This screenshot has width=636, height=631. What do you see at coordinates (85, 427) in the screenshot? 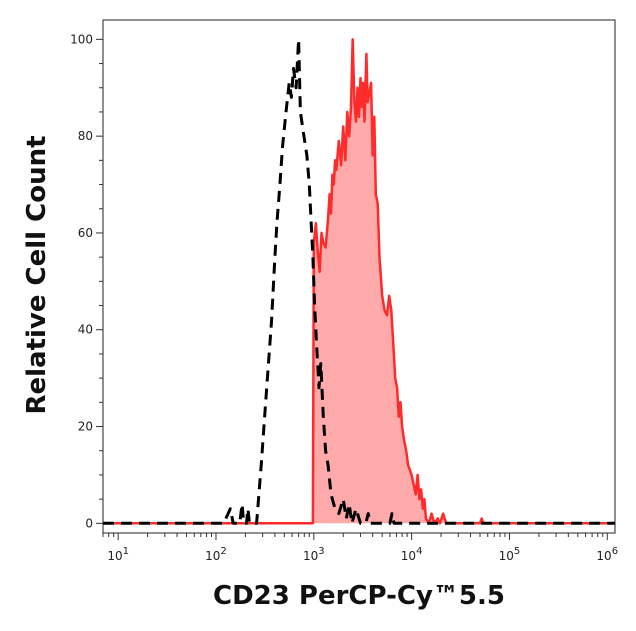
I see `y-tick-label: 20` at bounding box center [85, 427].